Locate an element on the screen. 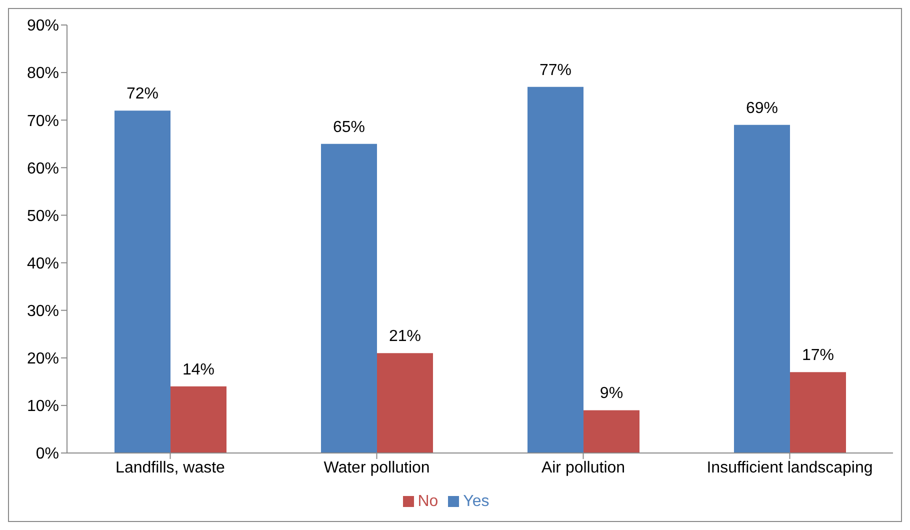 Image resolution: width=910 pixels, height=530 pixels. data-label: 65% is located at coordinates (349, 127).